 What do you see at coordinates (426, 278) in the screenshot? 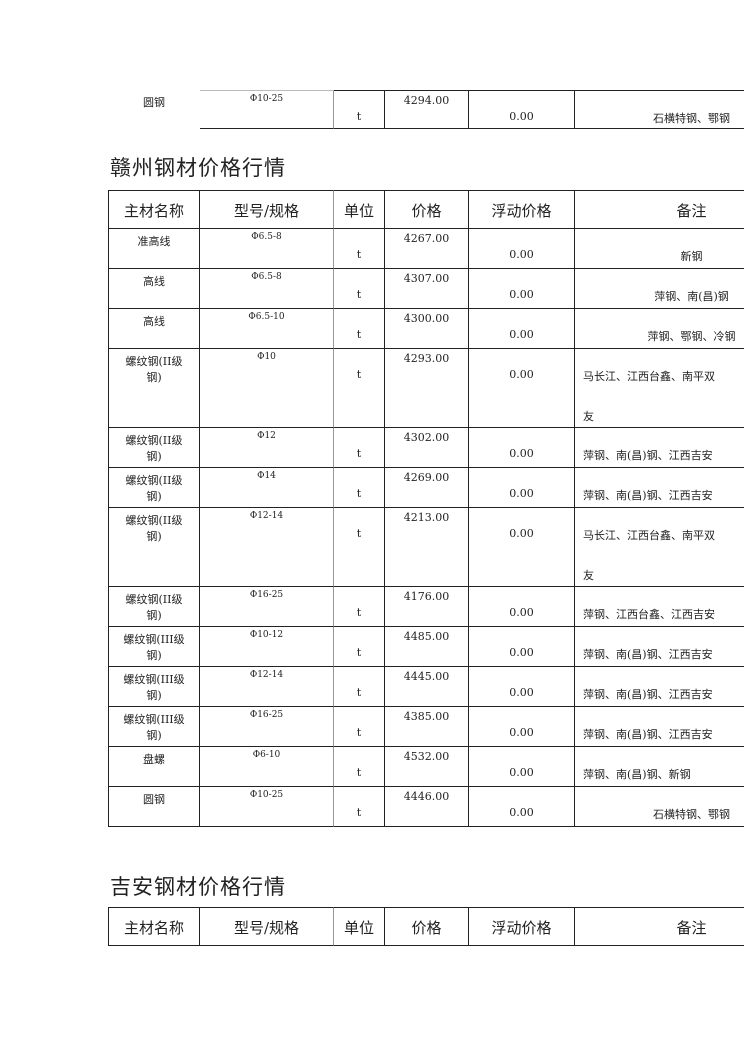
I see `cell-text: 4307.00` at bounding box center [426, 278].